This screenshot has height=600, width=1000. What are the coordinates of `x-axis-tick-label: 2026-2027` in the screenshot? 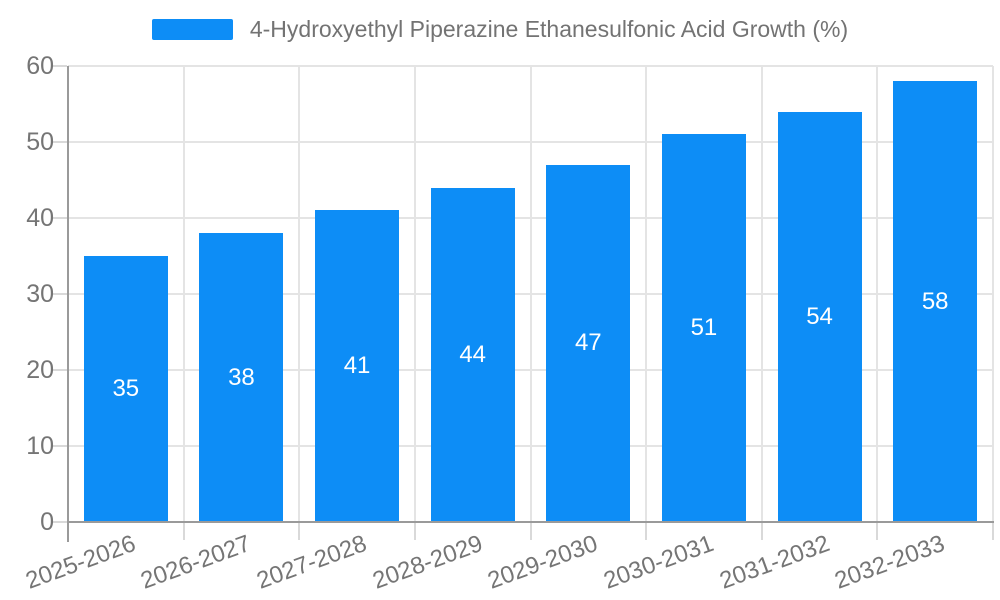 It's located at (196, 562).